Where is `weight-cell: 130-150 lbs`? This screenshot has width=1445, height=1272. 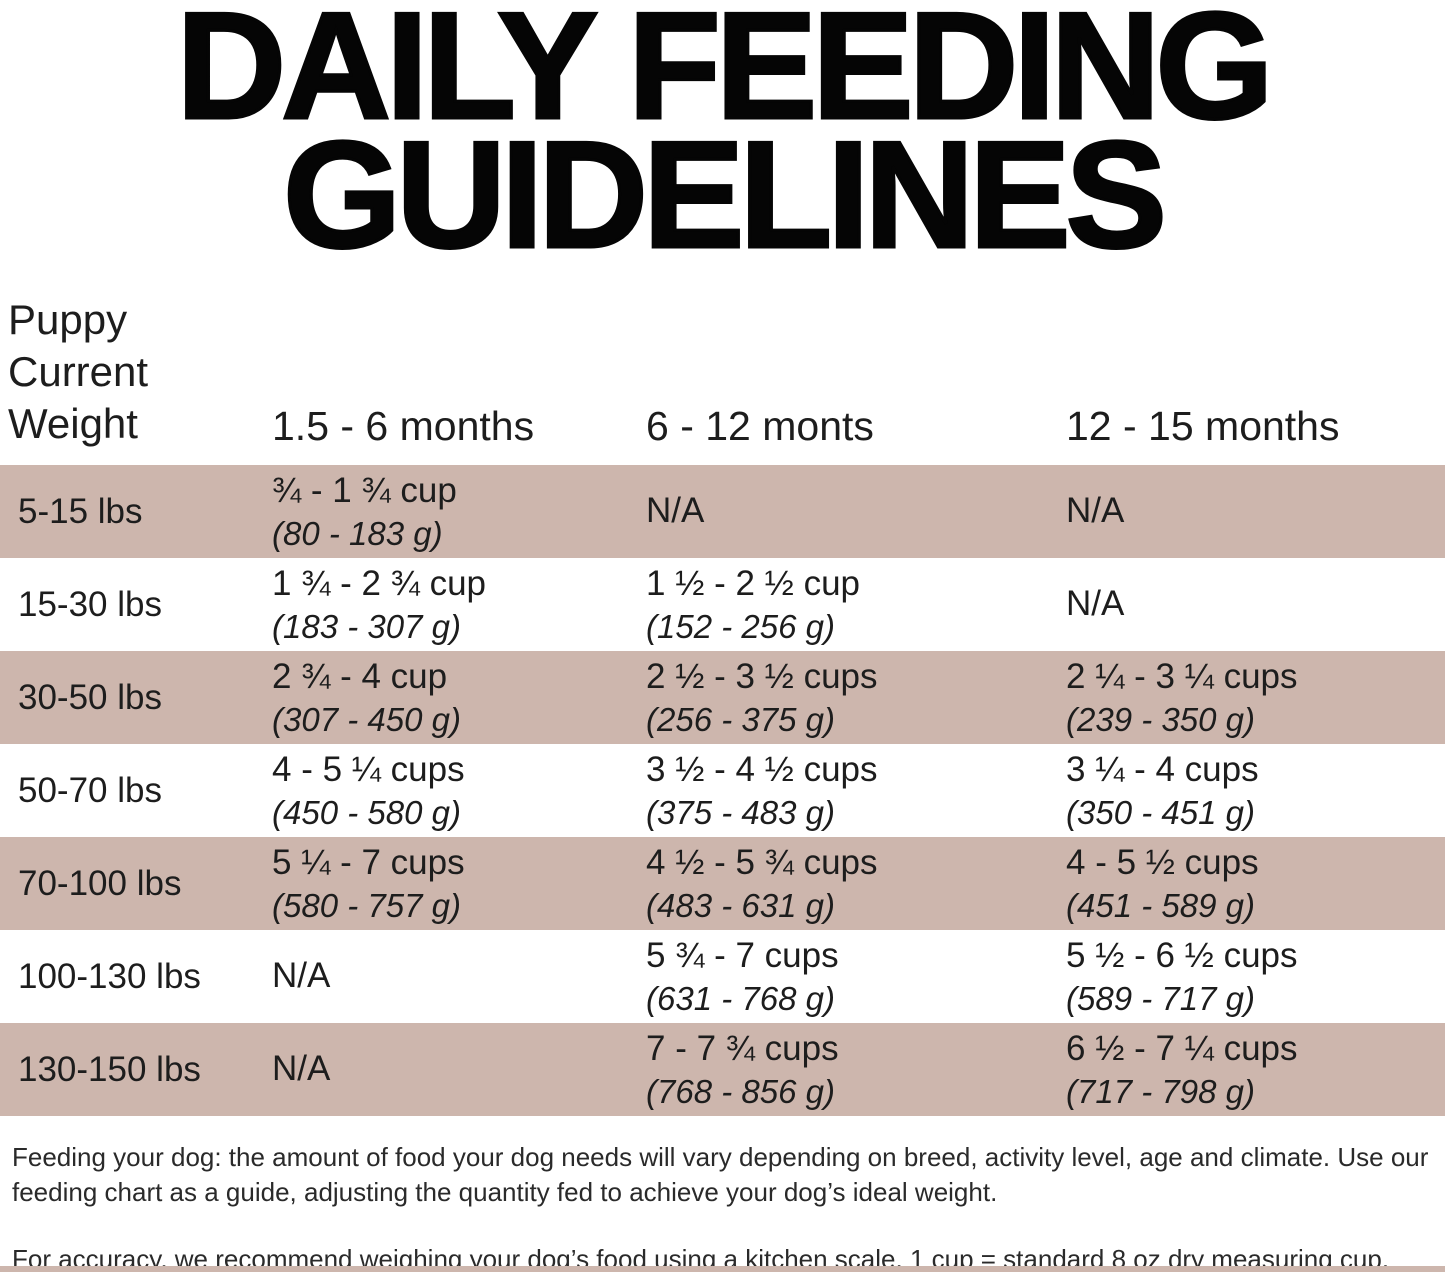 weight-cell: 130-150 lbs is located at coordinates (109, 1069).